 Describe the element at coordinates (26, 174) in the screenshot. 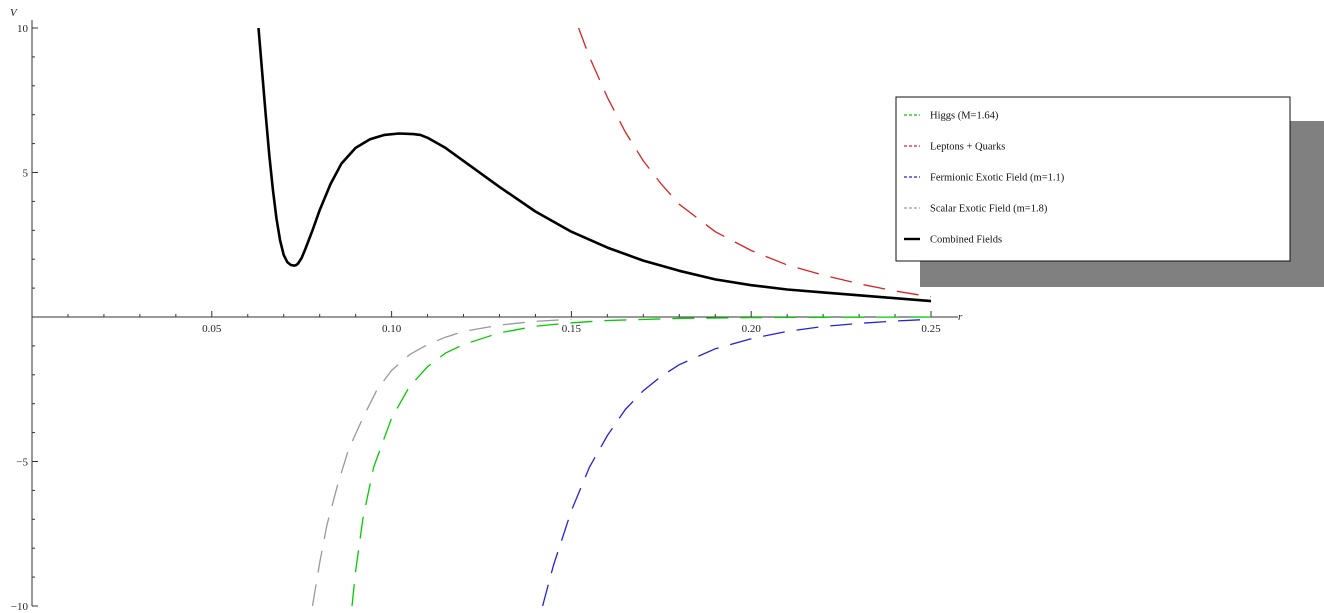

I see `y-tick-label: 5` at that location.